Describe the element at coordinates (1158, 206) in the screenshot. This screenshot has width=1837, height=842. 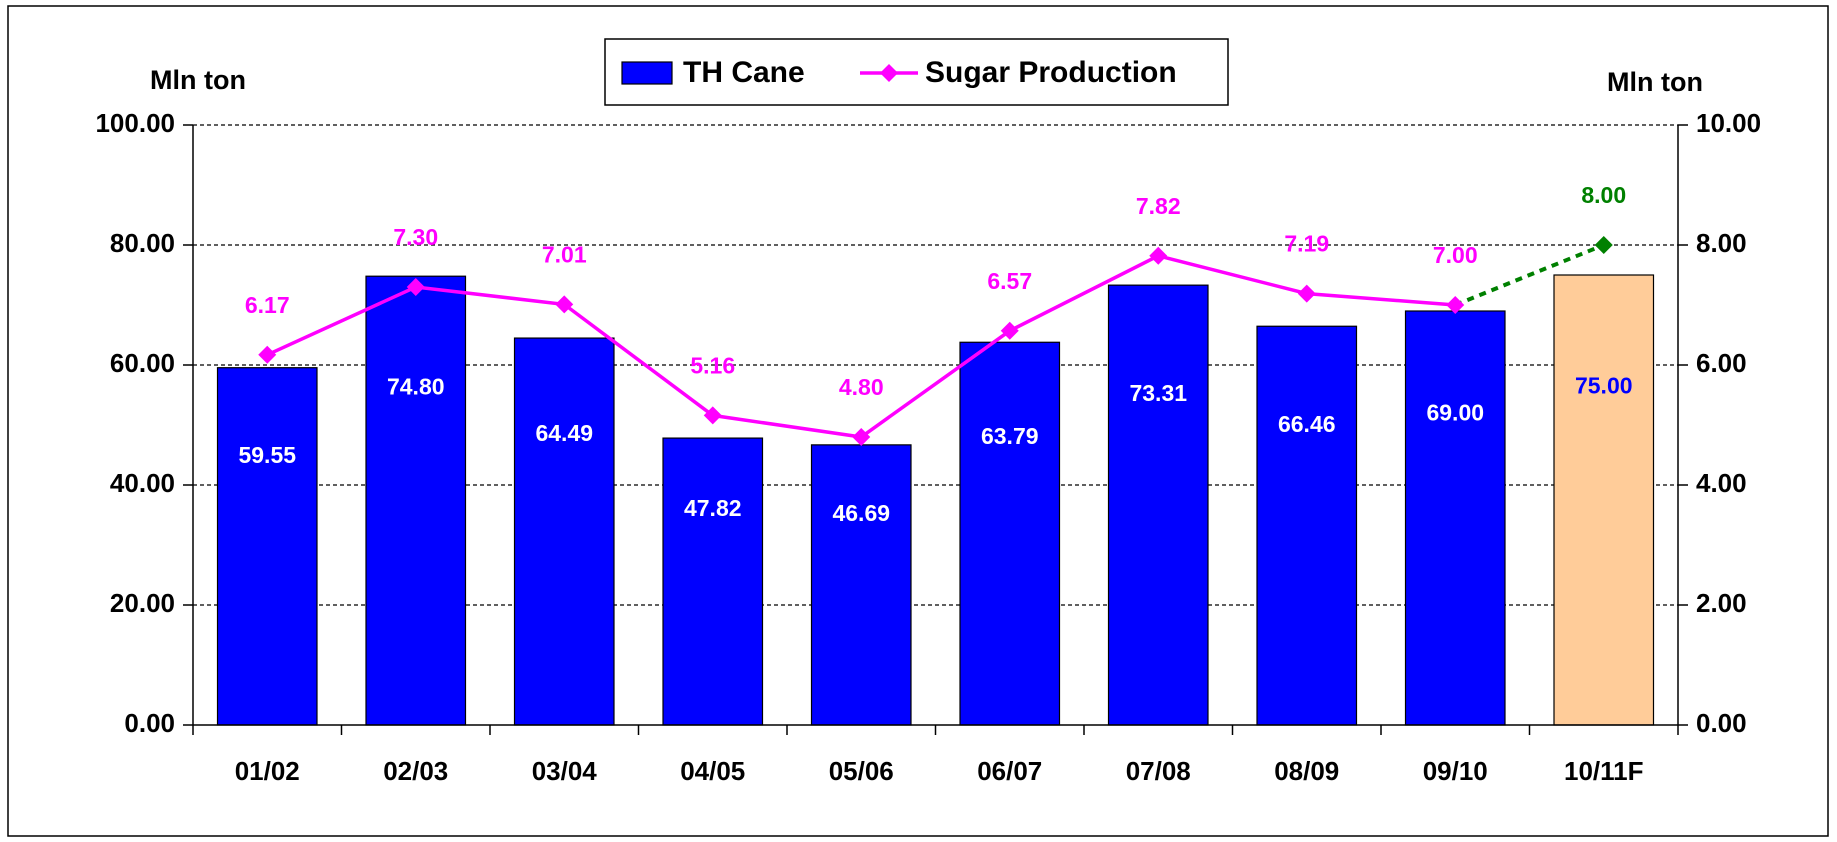
I see `line-value-label: 7.82` at that location.